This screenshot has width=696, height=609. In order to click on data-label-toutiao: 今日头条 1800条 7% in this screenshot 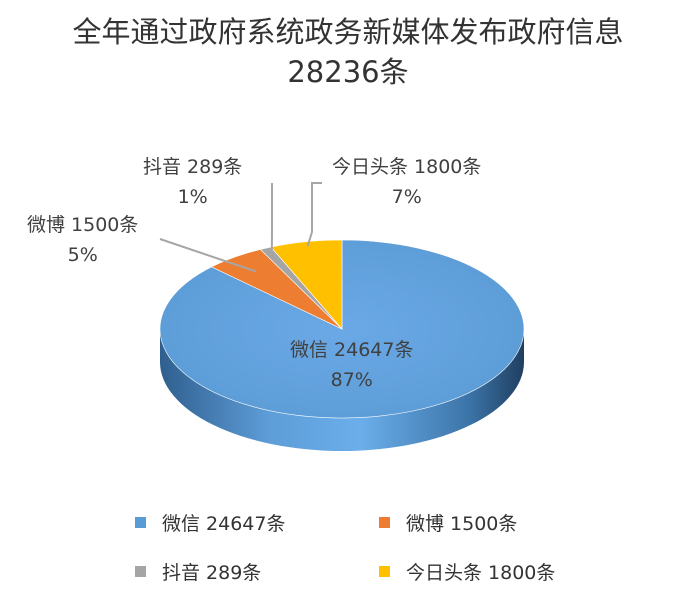, I will do `click(407, 182)`.